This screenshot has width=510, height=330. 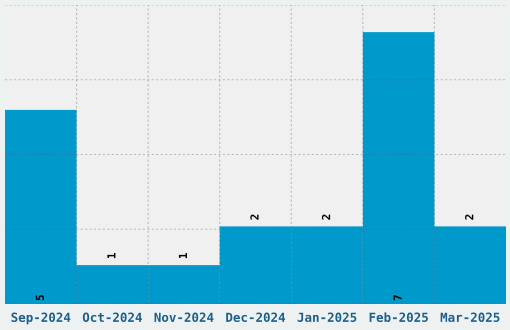 I want to click on x-tick-label: Jan-2025, so click(x=327, y=317).